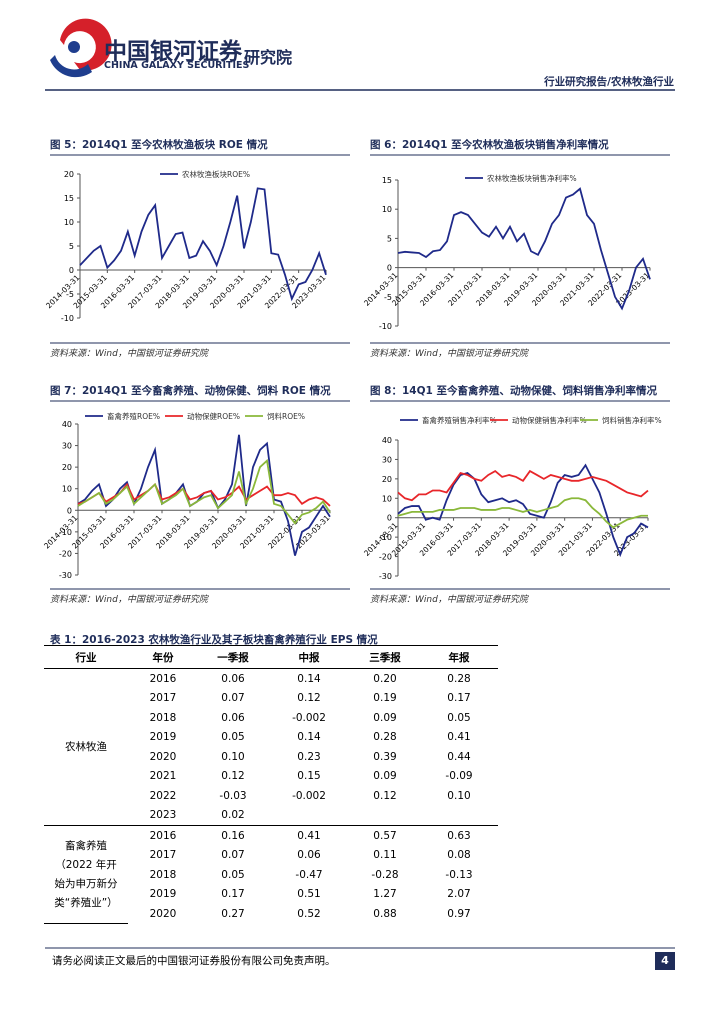 Image resolution: width=724 pixels, height=1024 pixels. I want to click on column-header: 年报, so click(459, 657).